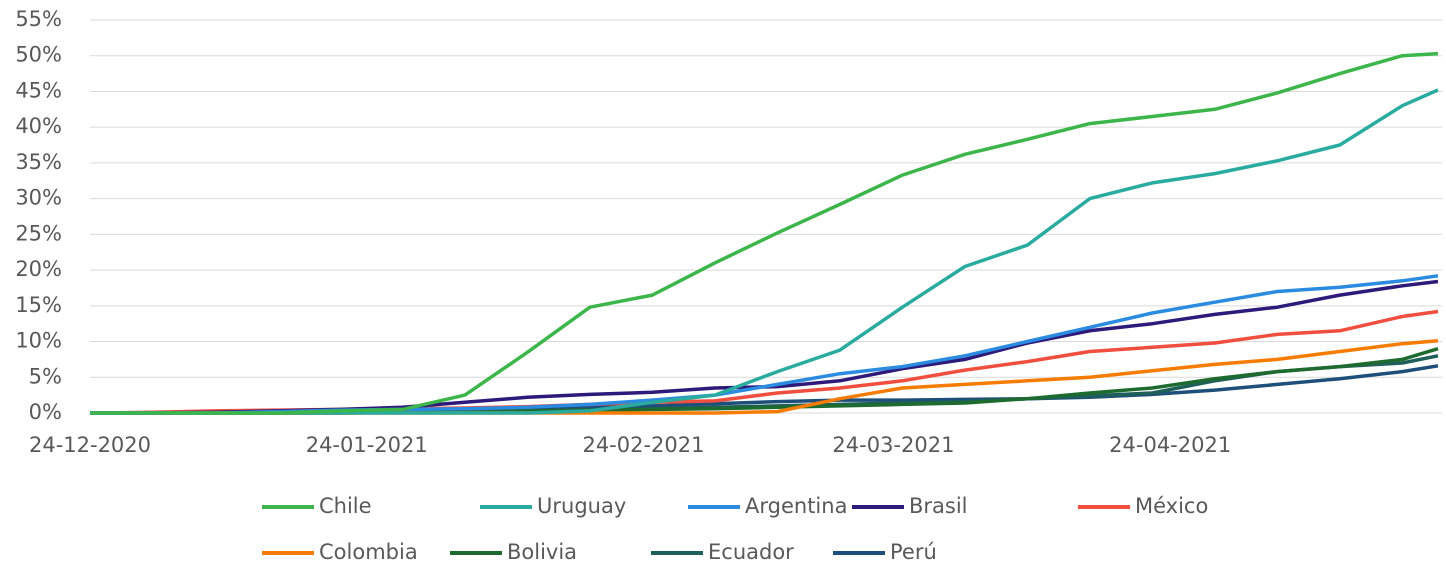 Image resolution: width=1446 pixels, height=570 pixels. What do you see at coordinates (1171, 506) in the screenshot?
I see `legend-label: México` at bounding box center [1171, 506].